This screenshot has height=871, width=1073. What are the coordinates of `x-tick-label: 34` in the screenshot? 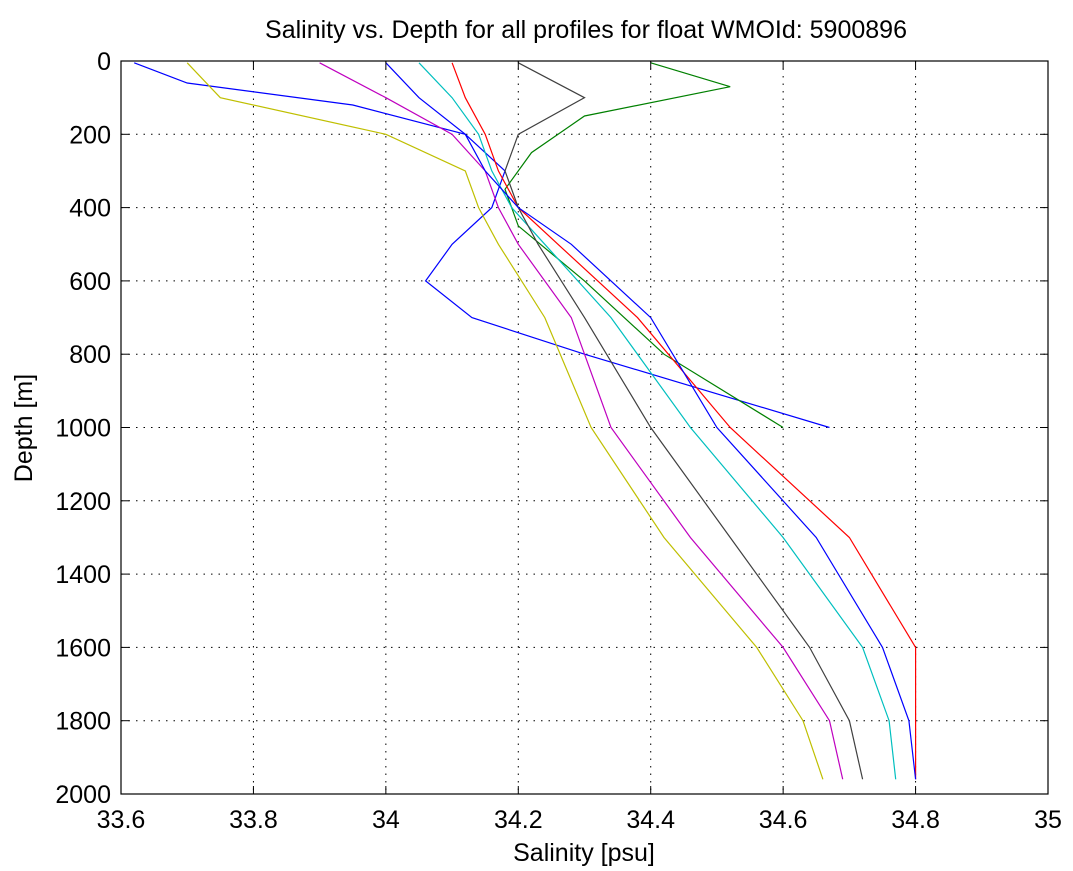 It's located at (386, 820).